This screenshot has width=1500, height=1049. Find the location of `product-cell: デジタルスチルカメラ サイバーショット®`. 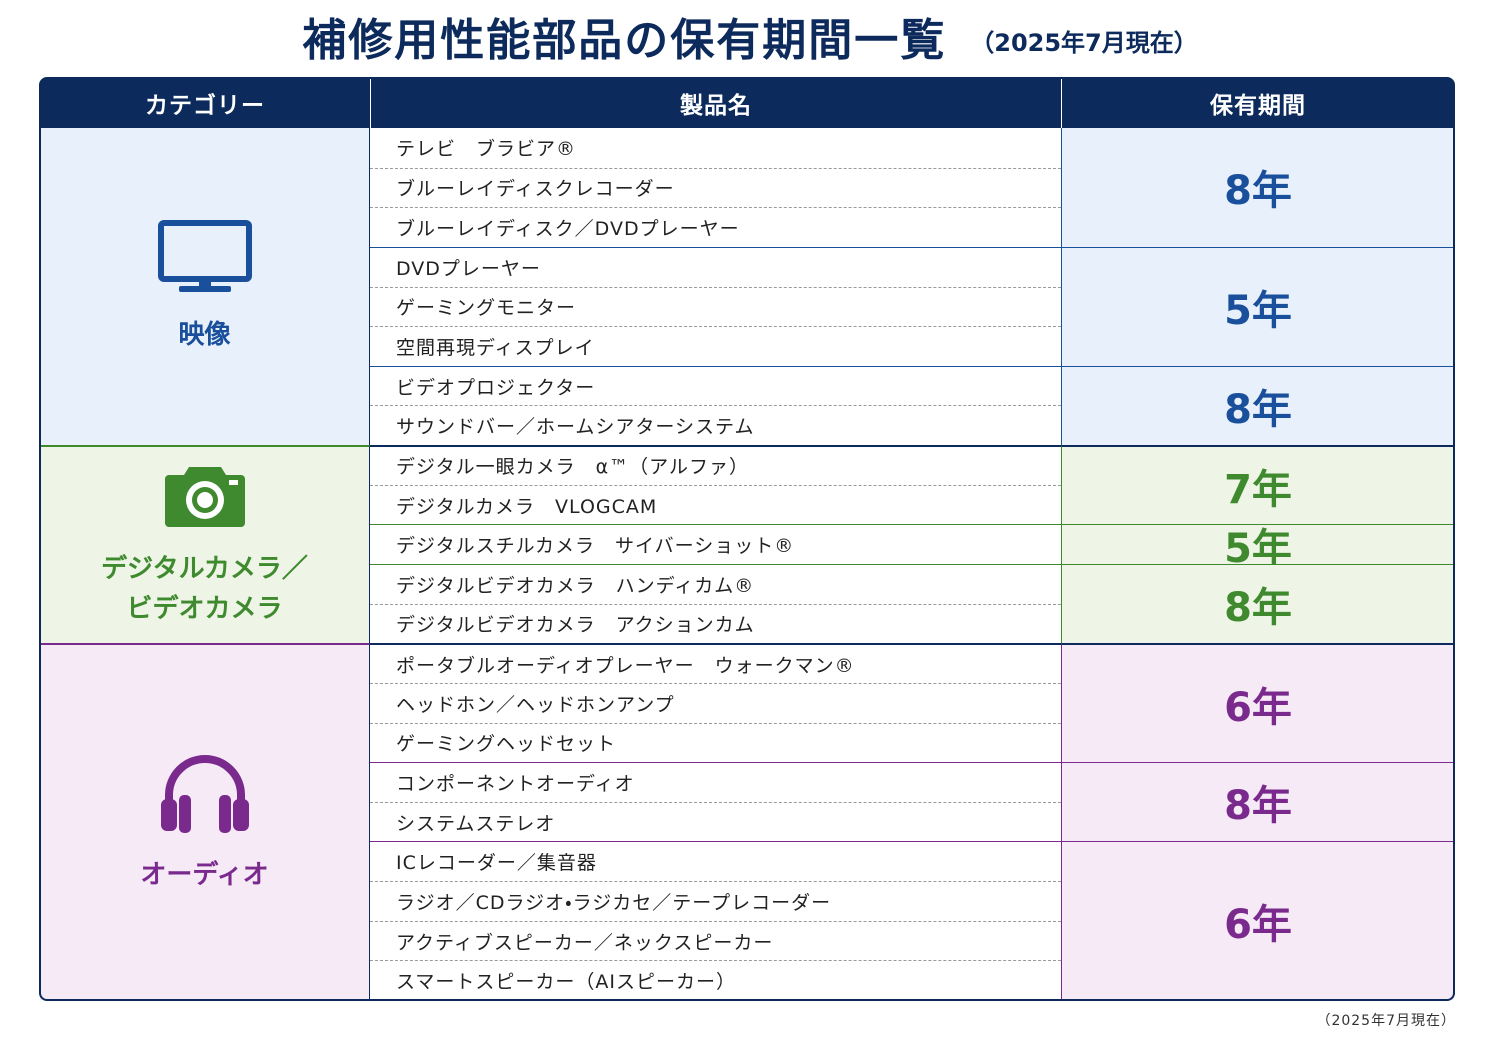

product-cell: デジタルスチルカメラ サイバーショット® is located at coordinates (715, 544).